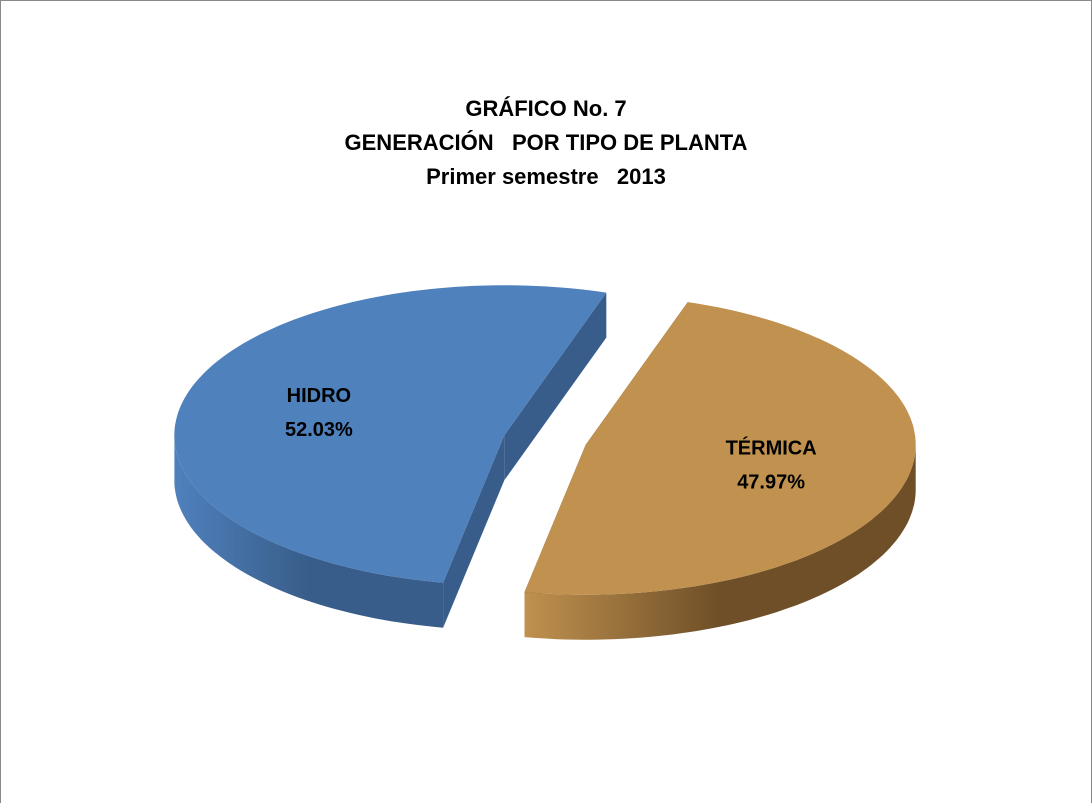  What do you see at coordinates (545, 108) in the screenshot?
I see `chart-title: GRÁFICO No. 7` at bounding box center [545, 108].